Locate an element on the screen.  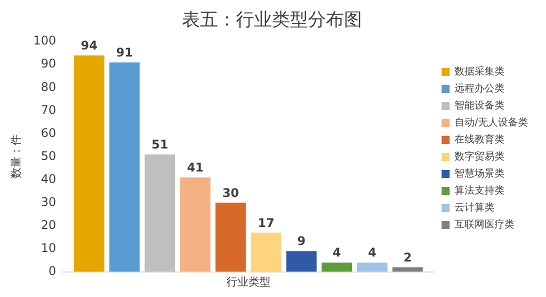
y-axis-title: 数量：件 is located at coordinates (15, 156).